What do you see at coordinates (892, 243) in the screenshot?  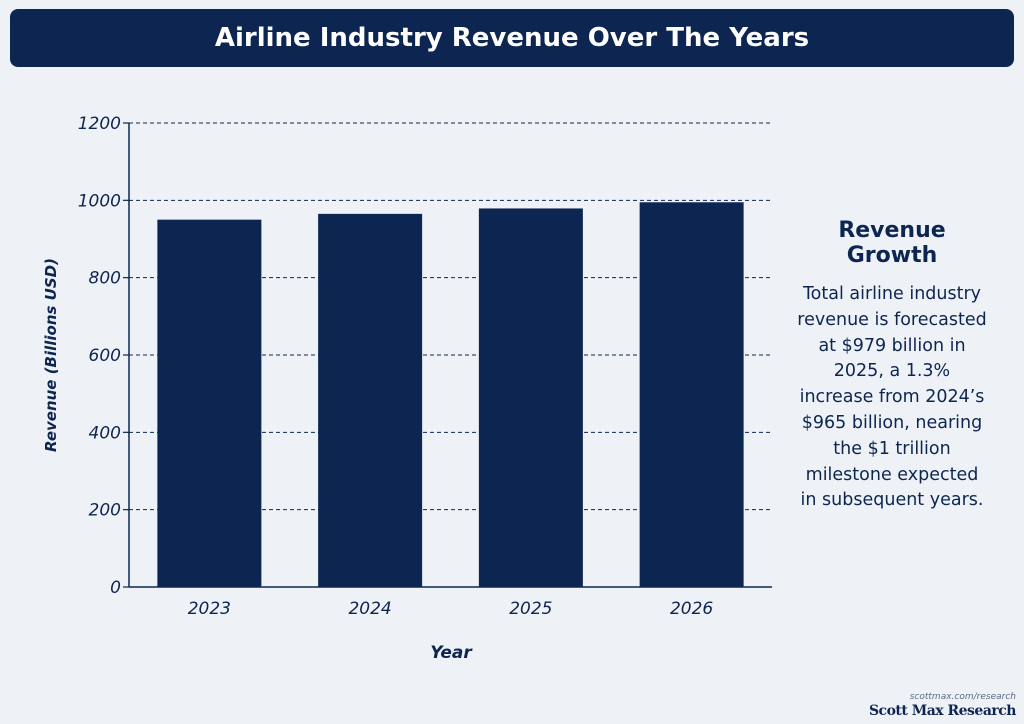 I see `panel-heading: Revenue Growth` at bounding box center [892, 243].